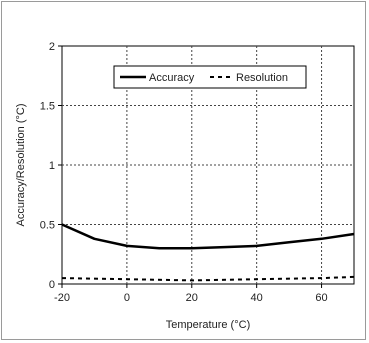 The image size is (369, 343). What do you see at coordinates (47, 107) in the screenshot?
I see `y-tick-label: 1.5` at bounding box center [47, 107].